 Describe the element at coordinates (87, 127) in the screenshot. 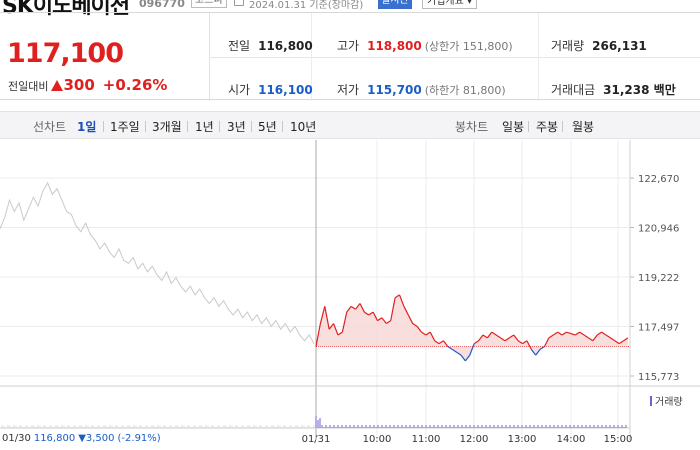

I see `tab-1d: 1일` at that location.